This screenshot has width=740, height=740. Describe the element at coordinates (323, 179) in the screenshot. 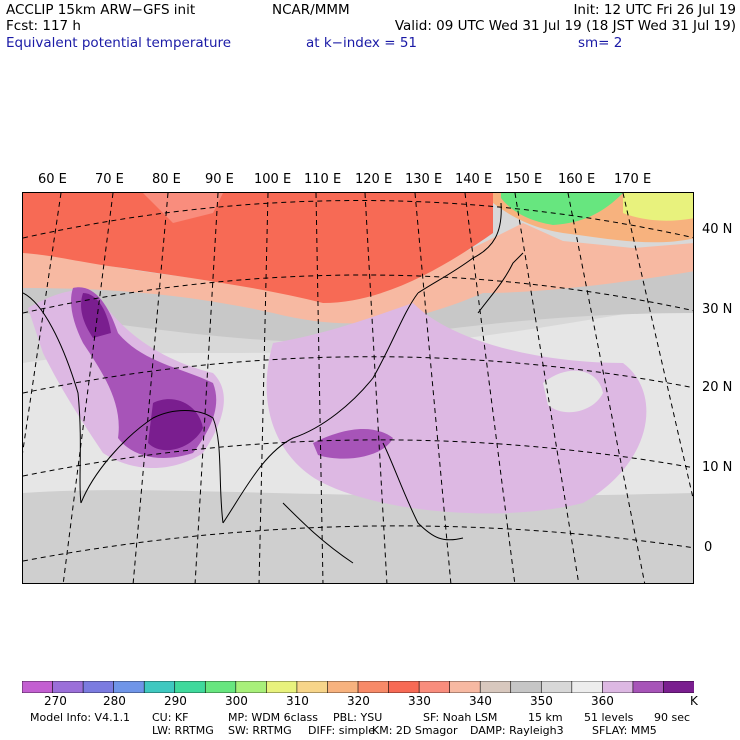

I see `lon-label: 110 E` at that location.